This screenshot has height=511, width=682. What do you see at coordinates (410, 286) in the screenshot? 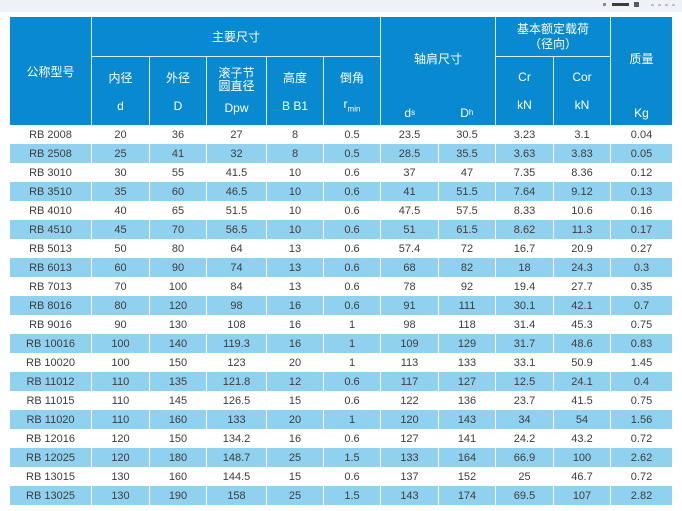
I see `value-cell: 78` at bounding box center [410, 286].